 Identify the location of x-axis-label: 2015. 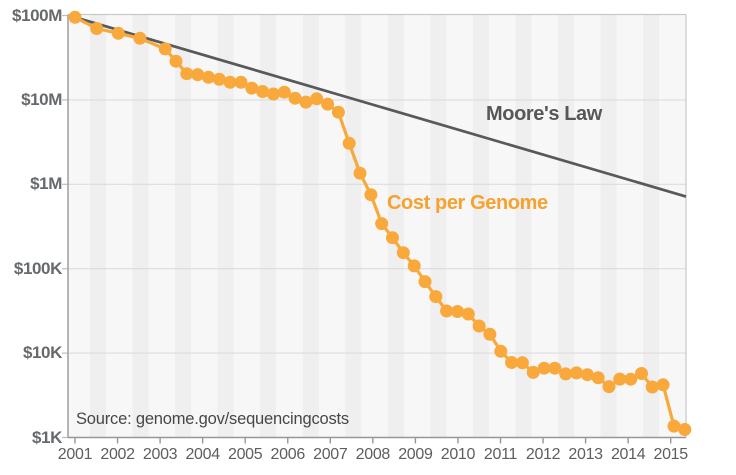
(670, 454).